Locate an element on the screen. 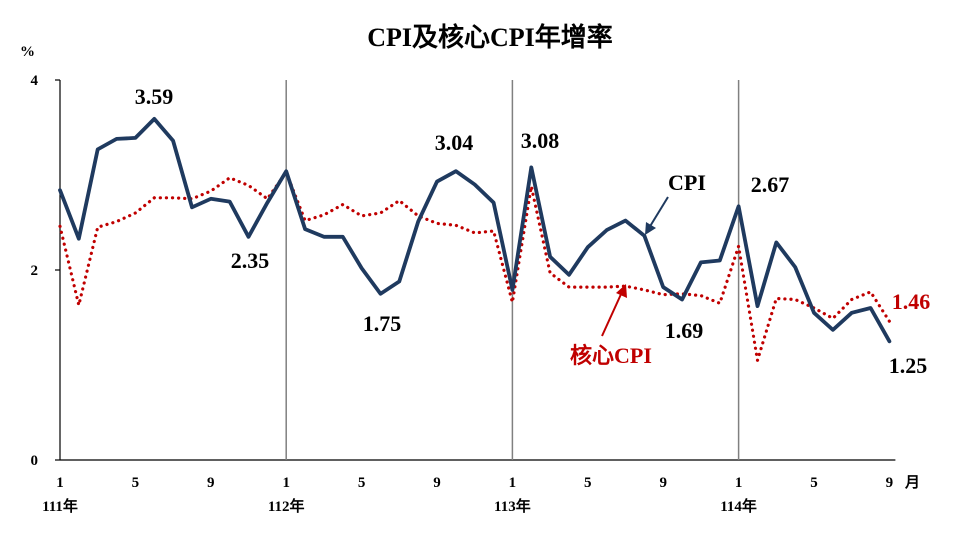  core-cpi-arrow is located at coordinates (614, 310).